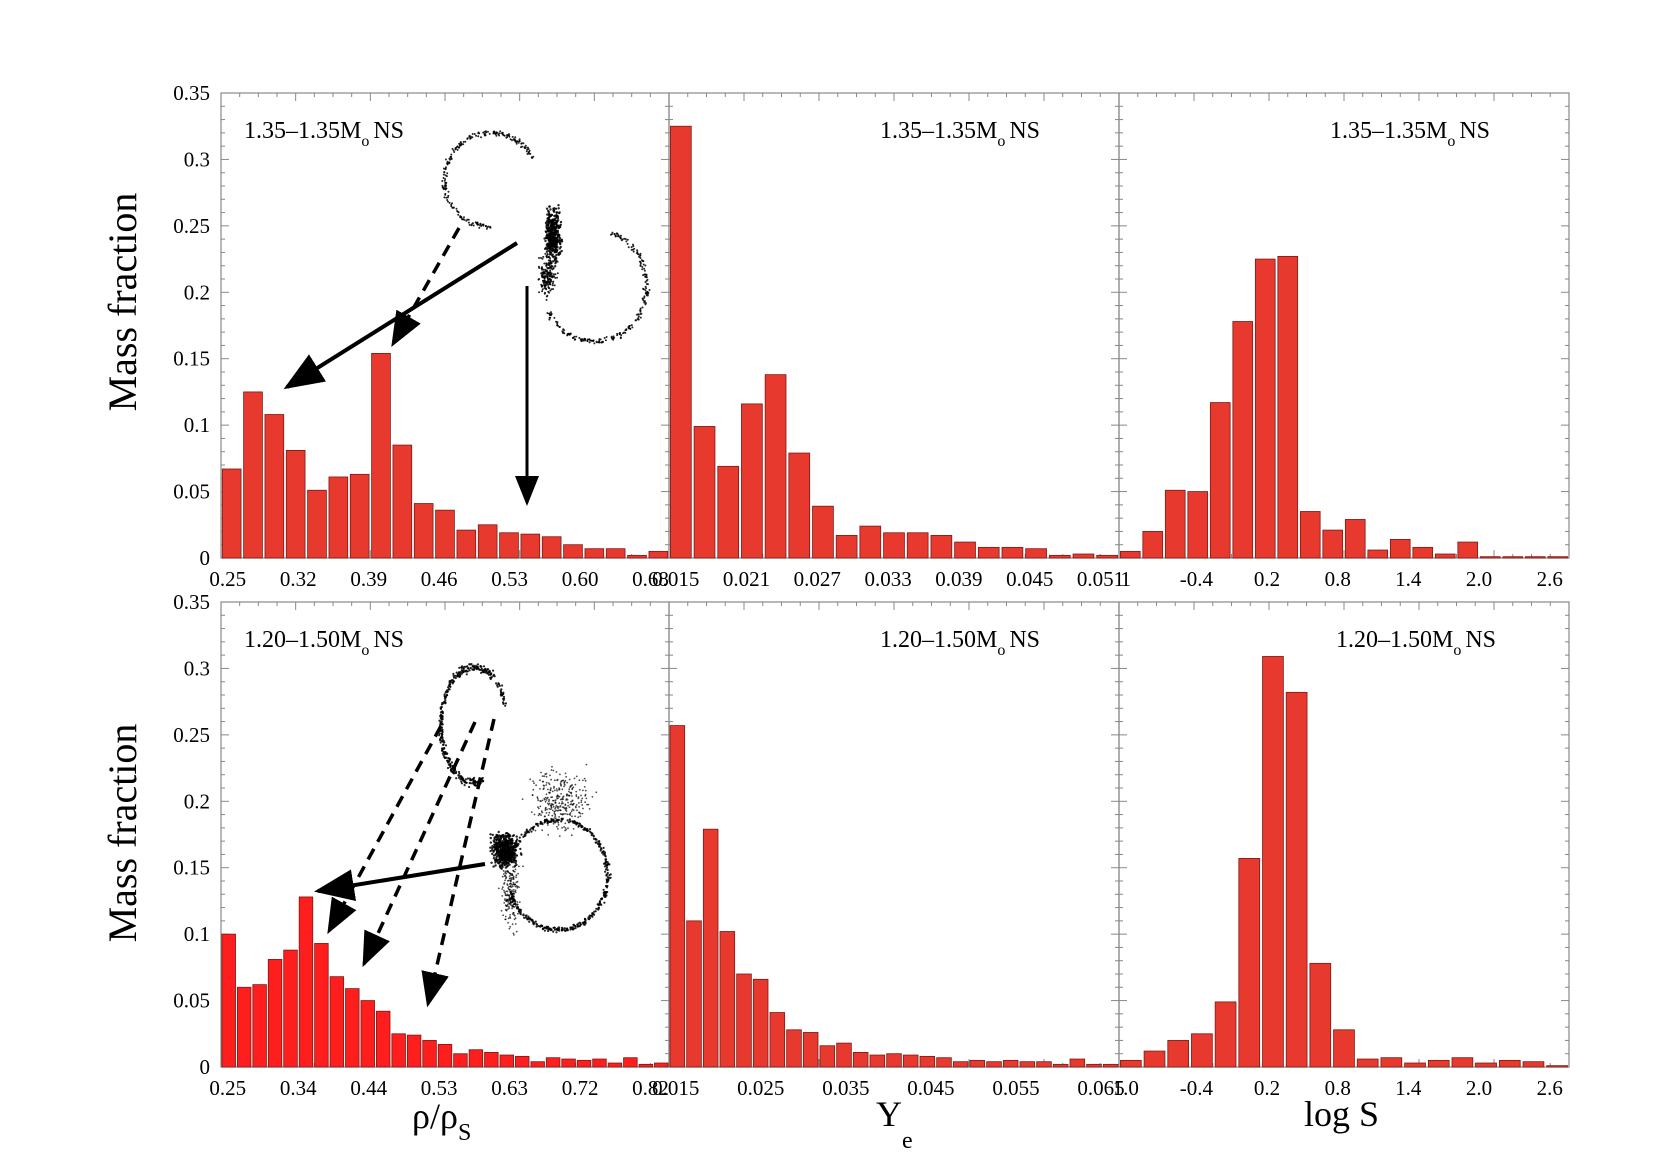  Describe the element at coordinates (122, 302) in the screenshot. I see `y-axis-title-top: Mass fraction` at that location.